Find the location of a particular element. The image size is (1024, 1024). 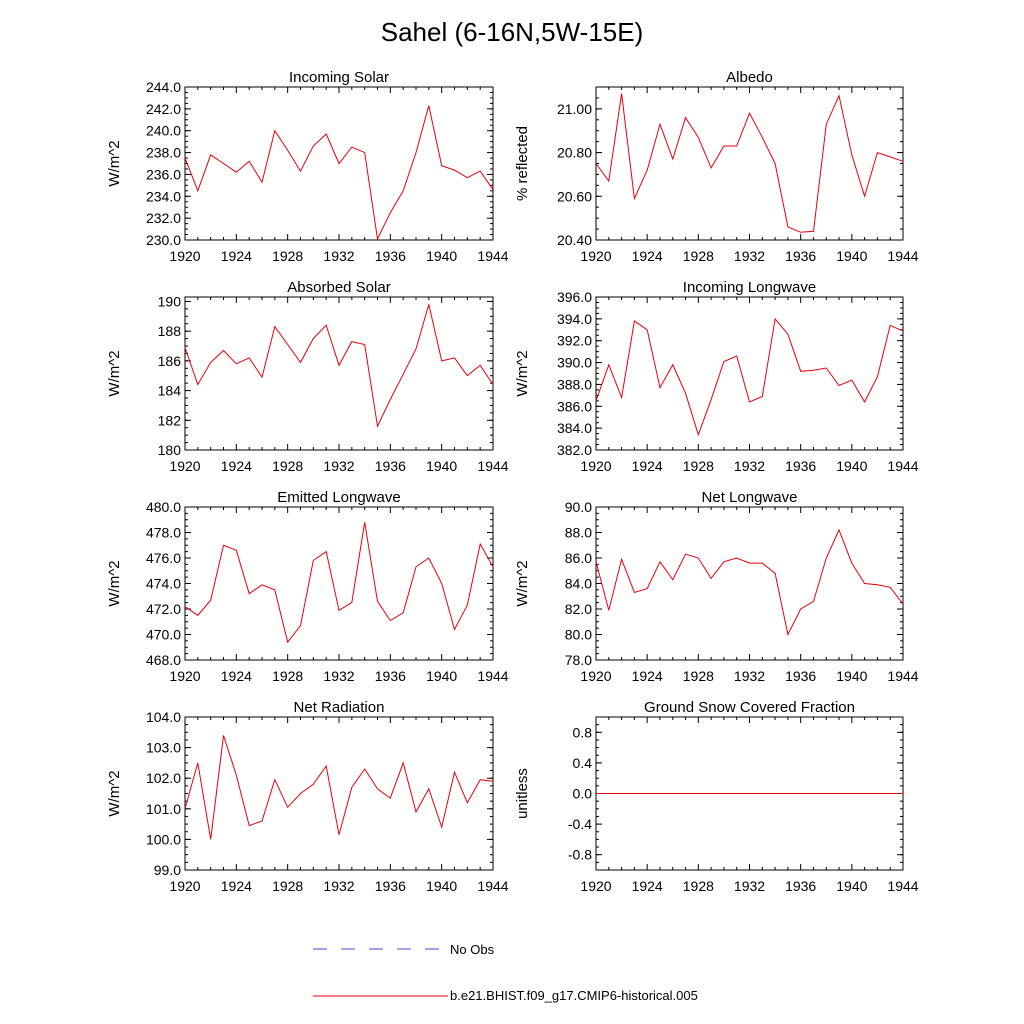

series-line-net-radiation is located at coordinates (339, 787).